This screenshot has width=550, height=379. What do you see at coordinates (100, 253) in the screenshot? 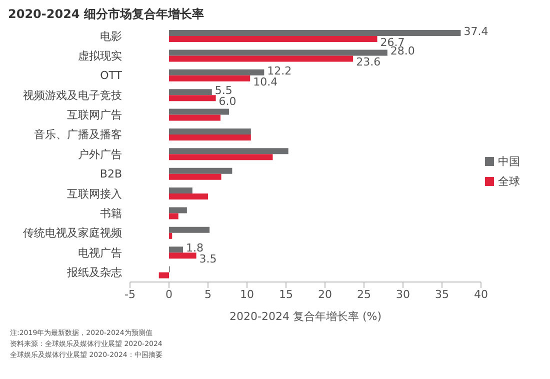
I see `y-tick-label: 电视广告` at bounding box center [100, 253].